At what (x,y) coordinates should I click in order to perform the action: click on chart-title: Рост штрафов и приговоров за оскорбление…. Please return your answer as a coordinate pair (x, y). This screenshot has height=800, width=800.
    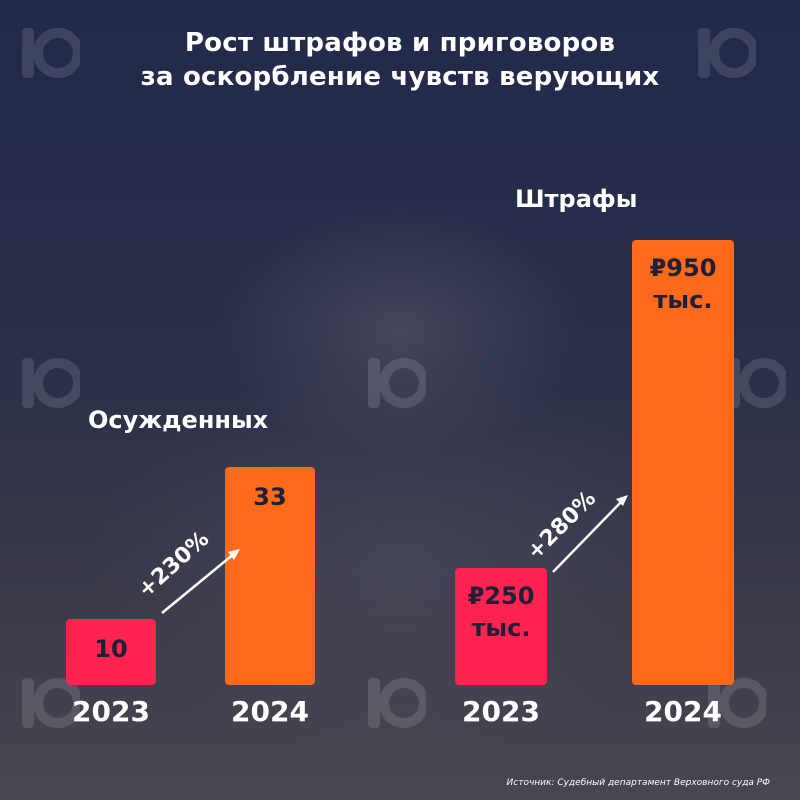
    Looking at the image, I should click on (400, 60).